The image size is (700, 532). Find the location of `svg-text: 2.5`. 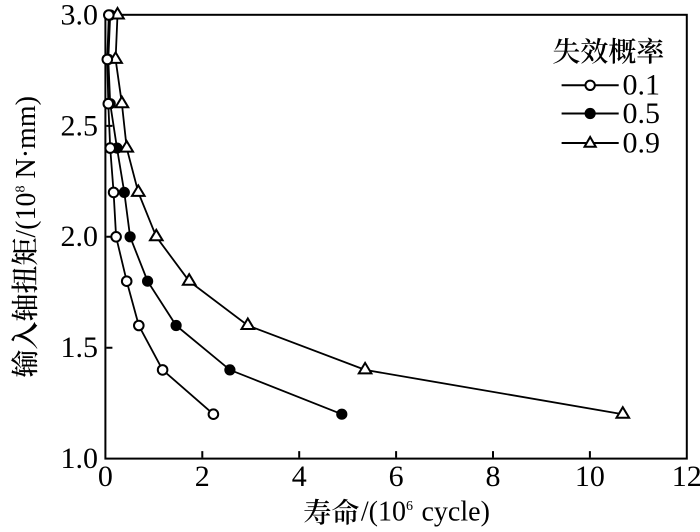

svg-text: 2.5 is located at coordinates (80, 125).